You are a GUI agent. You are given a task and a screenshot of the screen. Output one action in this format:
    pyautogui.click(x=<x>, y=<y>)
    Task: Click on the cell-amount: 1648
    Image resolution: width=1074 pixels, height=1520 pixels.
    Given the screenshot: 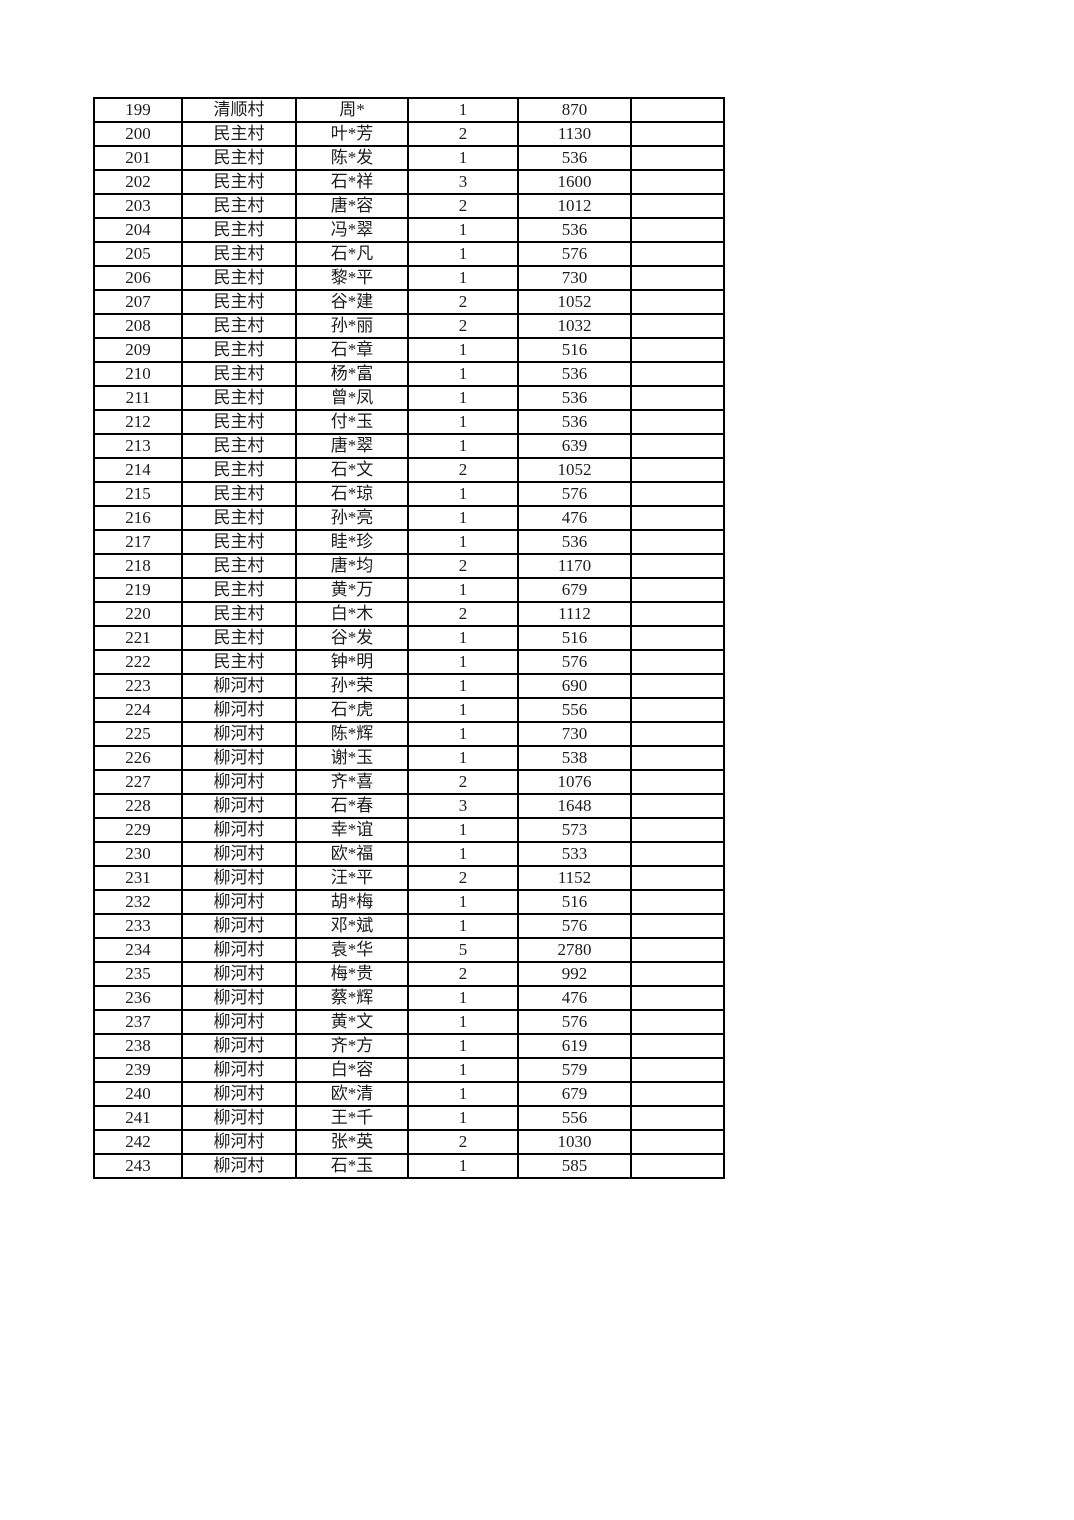 What is the action you would take?
    pyautogui.click(x=574, y=806)
    